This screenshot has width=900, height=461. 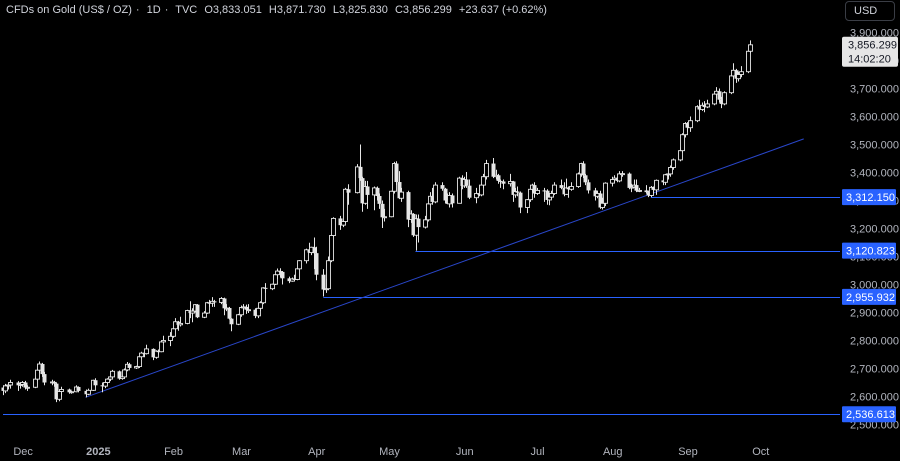 What do you see at coordinates (874, 146) in the screenshot?
I see `y-tick-label: 3,500.000` at bounding box center [874, 146].